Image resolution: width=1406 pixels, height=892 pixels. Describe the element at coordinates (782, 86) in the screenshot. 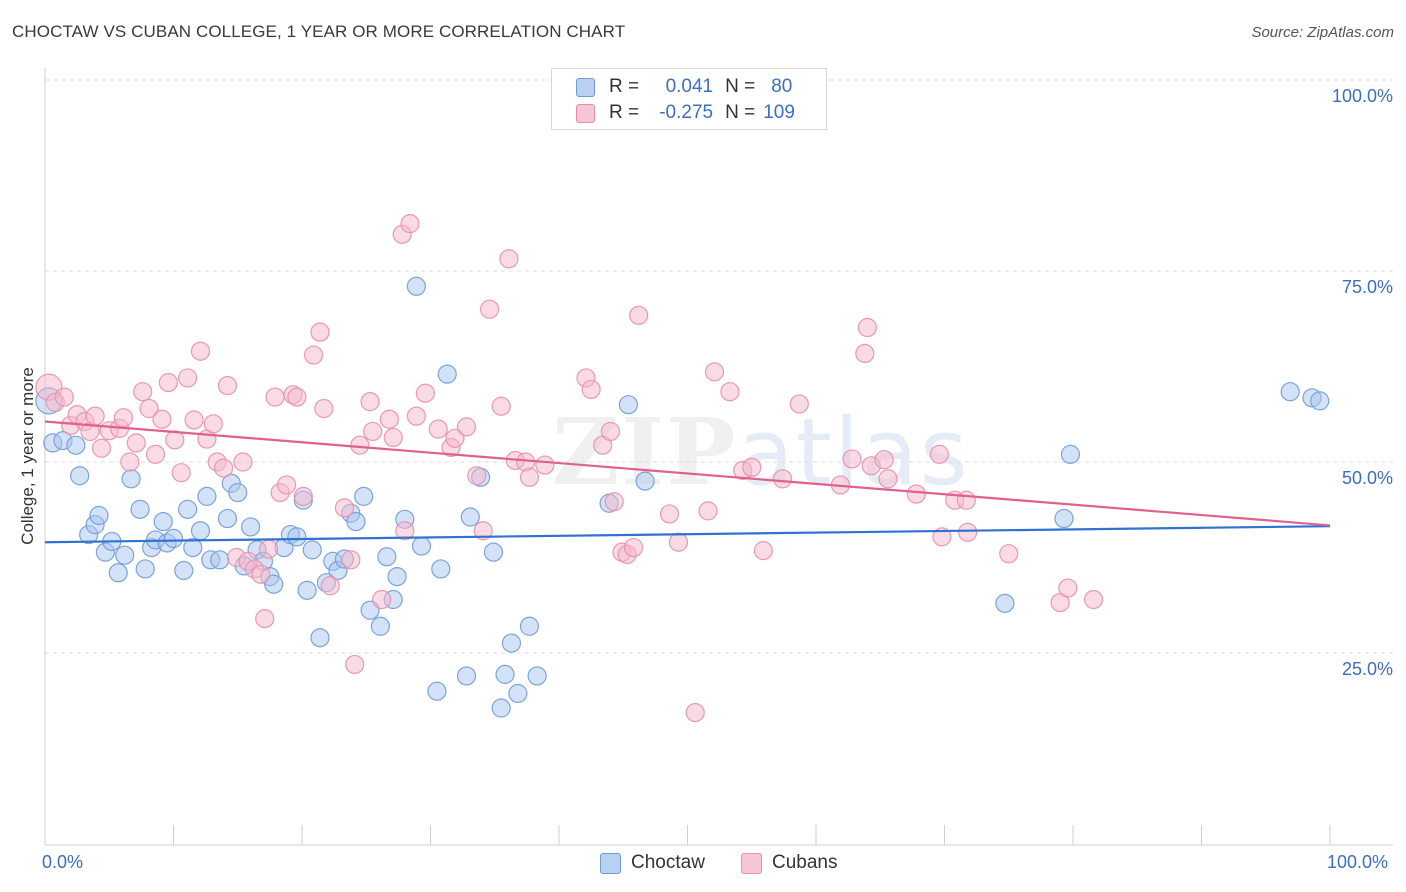

I see `n-value: 80` at that location.